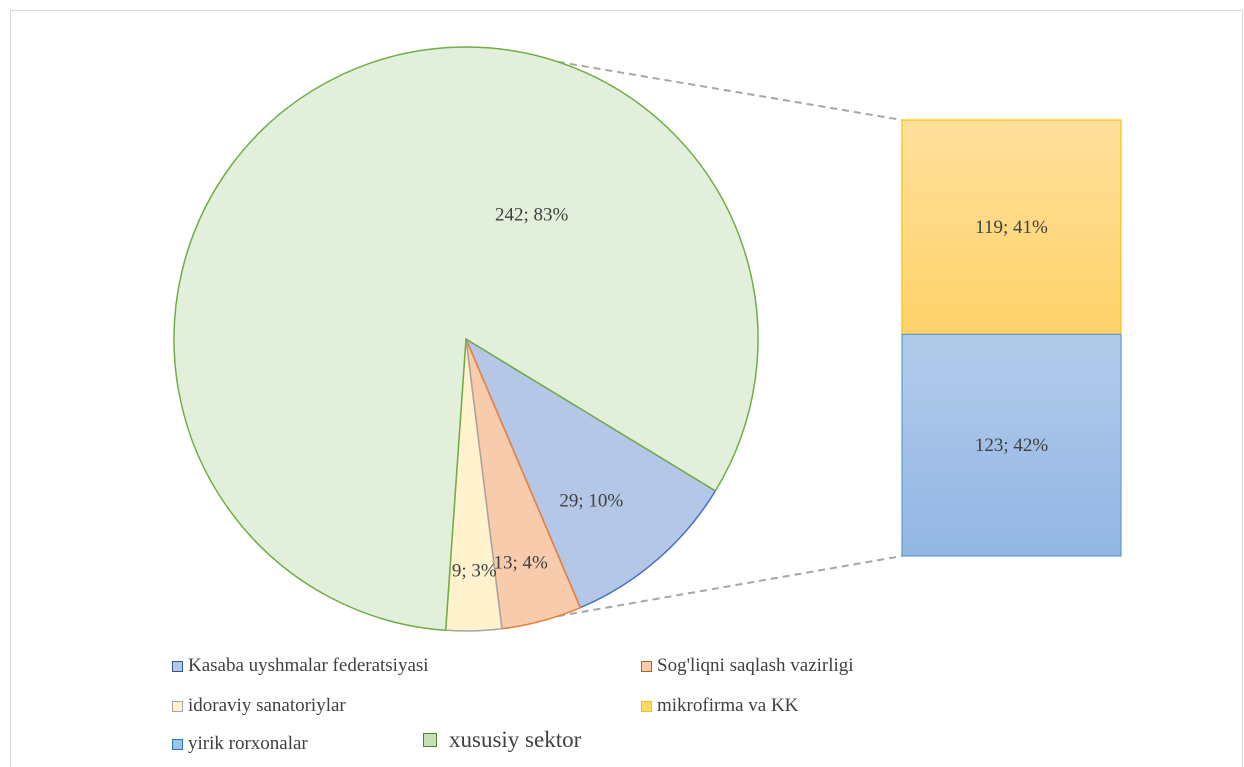  What do you see at coordinates (591, 500) in the screenshot?
I see `data-label: 29; 10%` at bounding box center [591, 500].